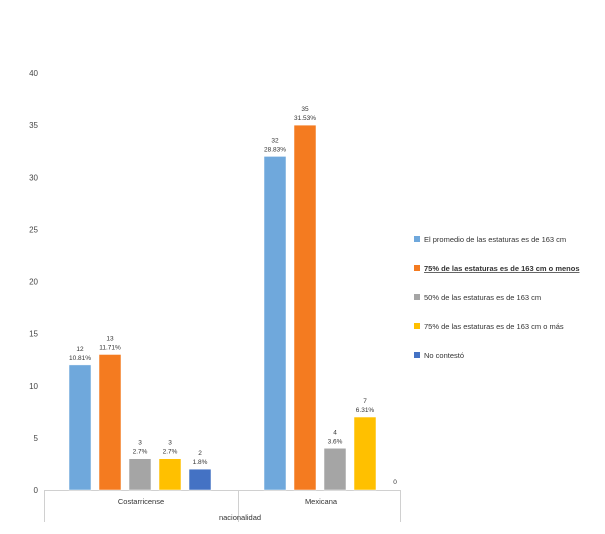 This screenshot has height=534, width=605. Describe the element at coordinates (335, 441) in the screenshot. I see `data-label-3-2-percent: 3.6%` at that location.